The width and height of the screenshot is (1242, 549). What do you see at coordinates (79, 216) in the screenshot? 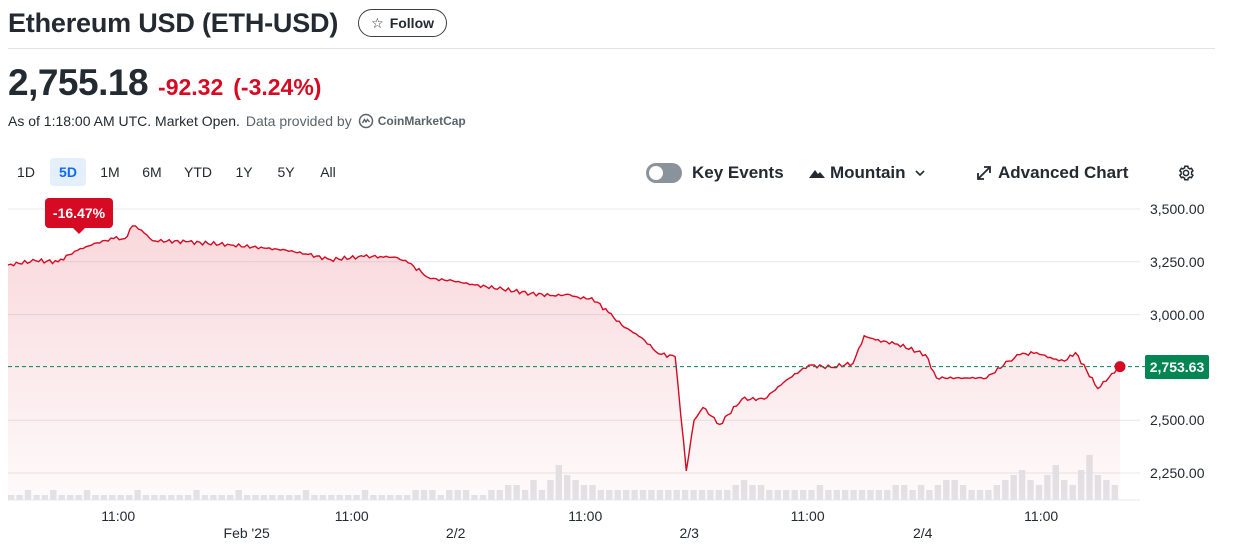
I see `period-change-badge: -16.47%` at bounding box center [79, 216].